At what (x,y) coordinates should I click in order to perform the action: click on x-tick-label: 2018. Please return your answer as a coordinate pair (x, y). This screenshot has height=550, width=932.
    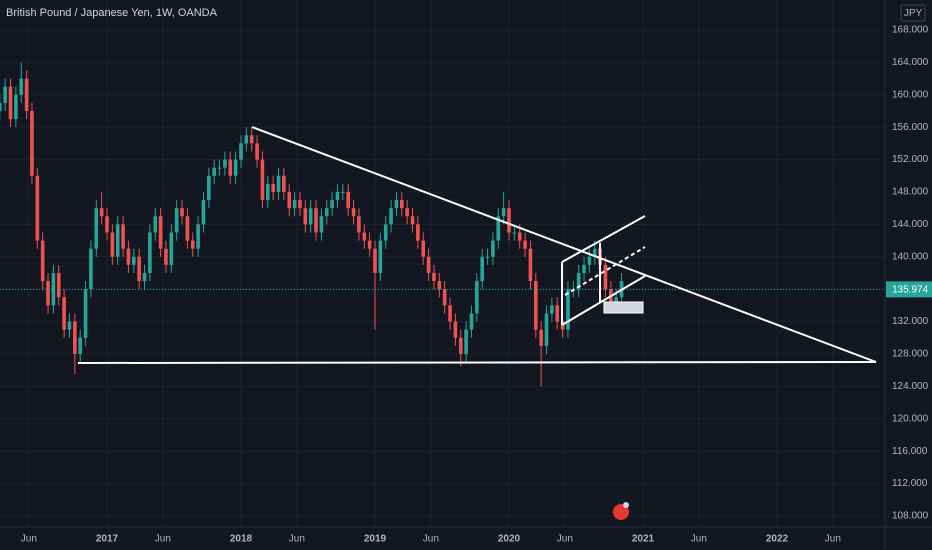
    Looking at the image, I should click on (241, 539).